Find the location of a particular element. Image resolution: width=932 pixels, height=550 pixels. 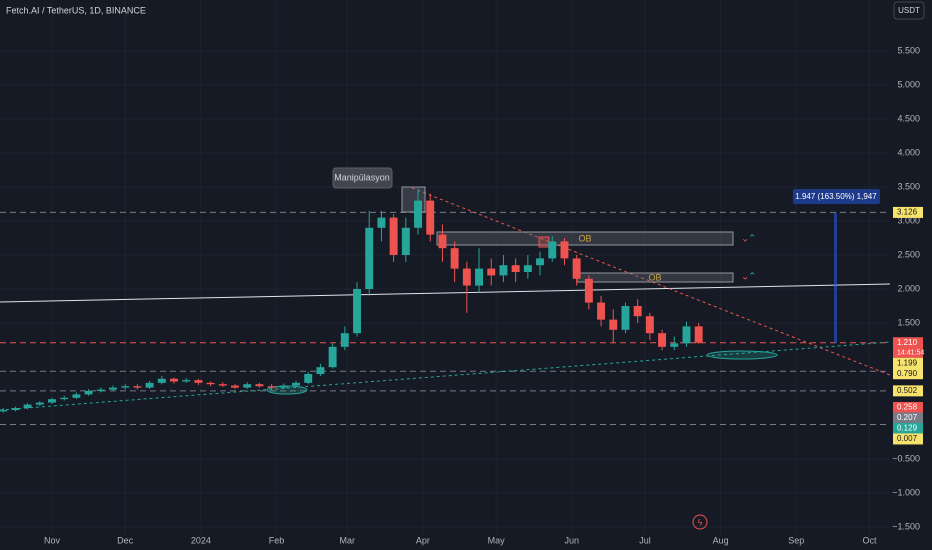

arrow-icon: ⌃ is located at coordinates (752, 277).